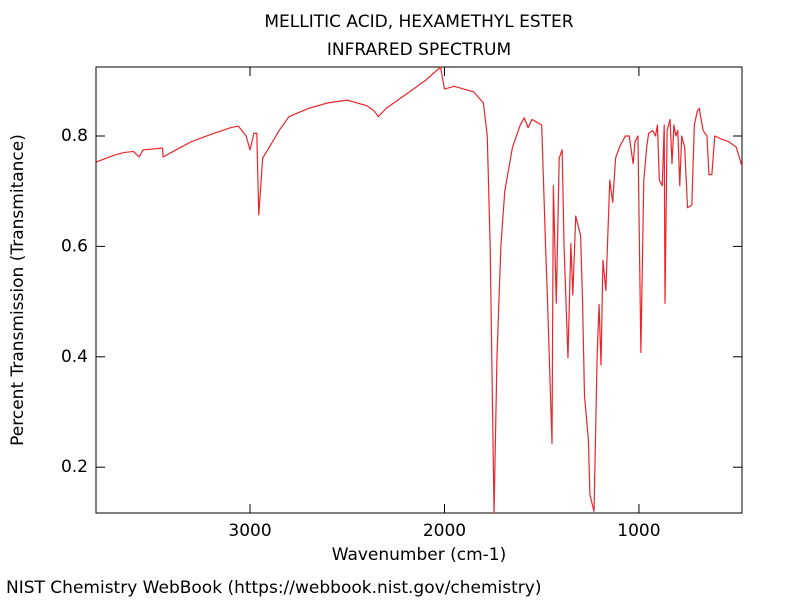  I want to click on y-tick-label: 0.2, so click(74, 467).